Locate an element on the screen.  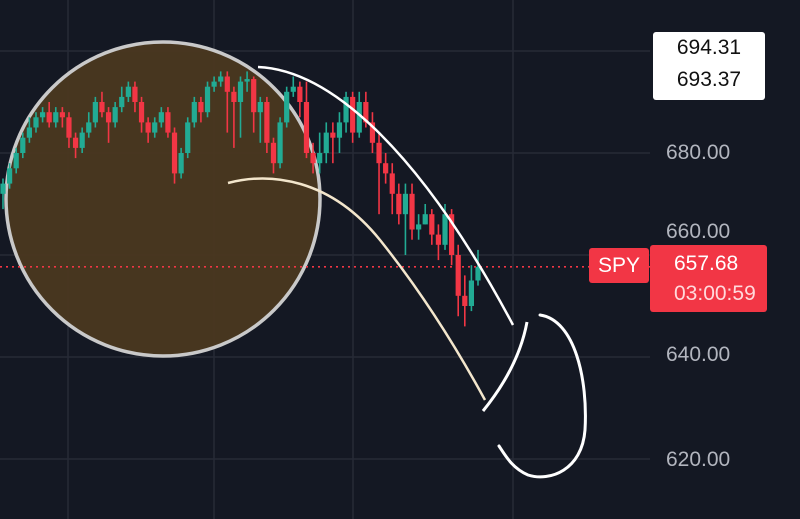
y-tick-label: 640.00 is located at coordinates (698, 354).